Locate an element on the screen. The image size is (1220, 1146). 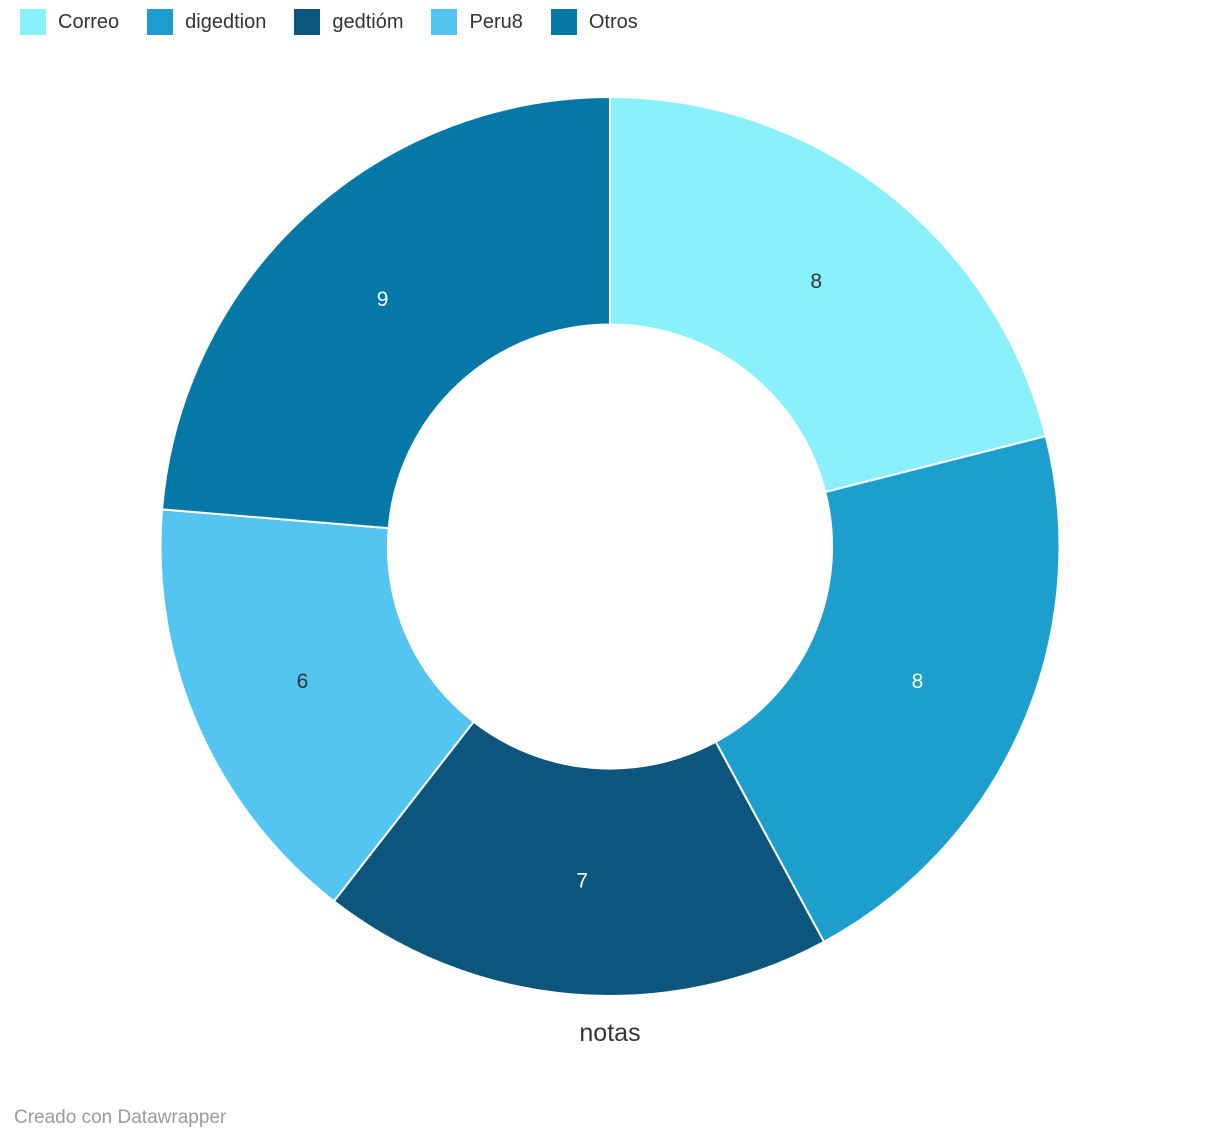
legend-label: digedtion is located at coordinates (226, 22).